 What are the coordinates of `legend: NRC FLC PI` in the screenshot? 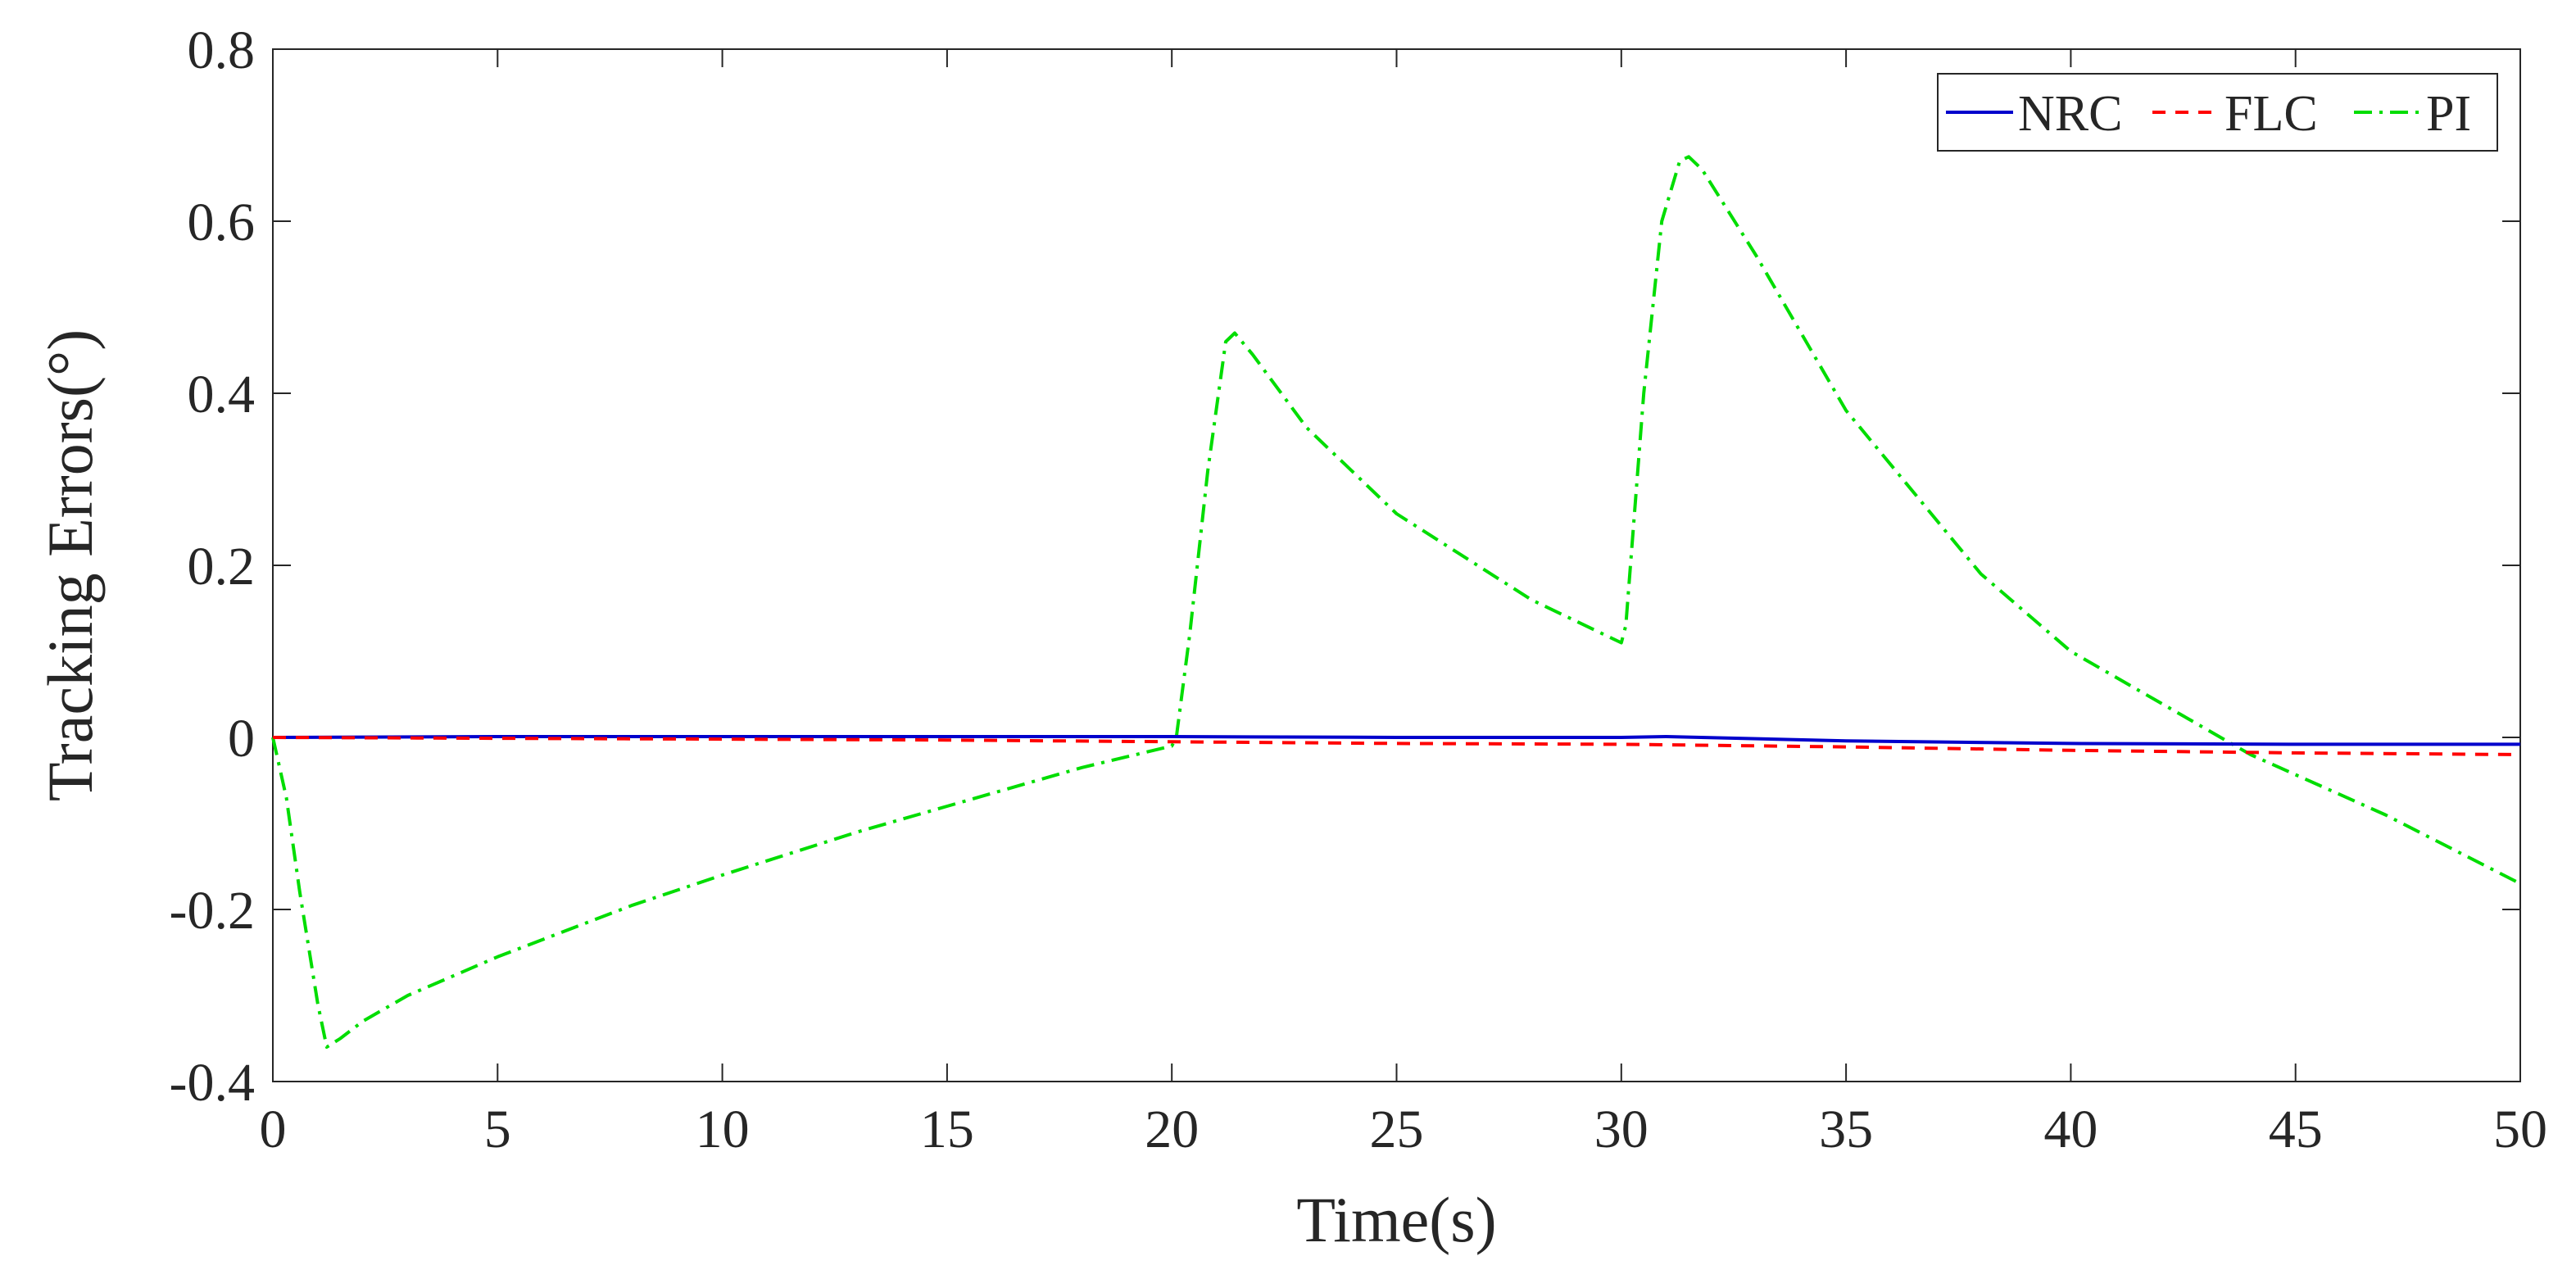 It's located at (2217, 112).